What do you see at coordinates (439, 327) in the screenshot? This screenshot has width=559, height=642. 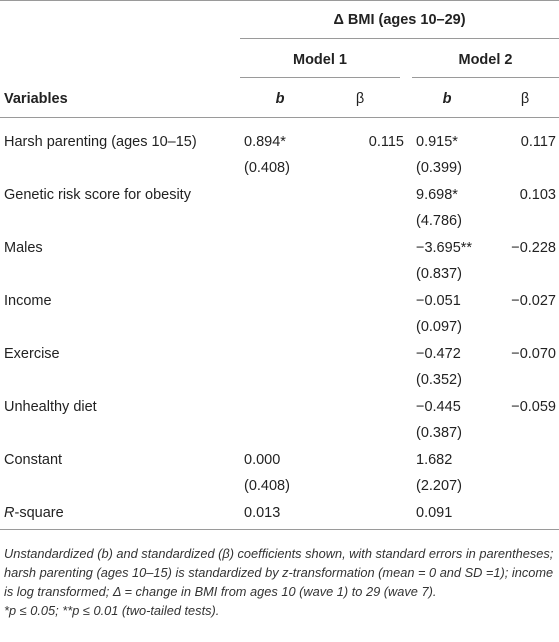 I see `model2-se-value: (0.097)` at bounding box center [439, 327].